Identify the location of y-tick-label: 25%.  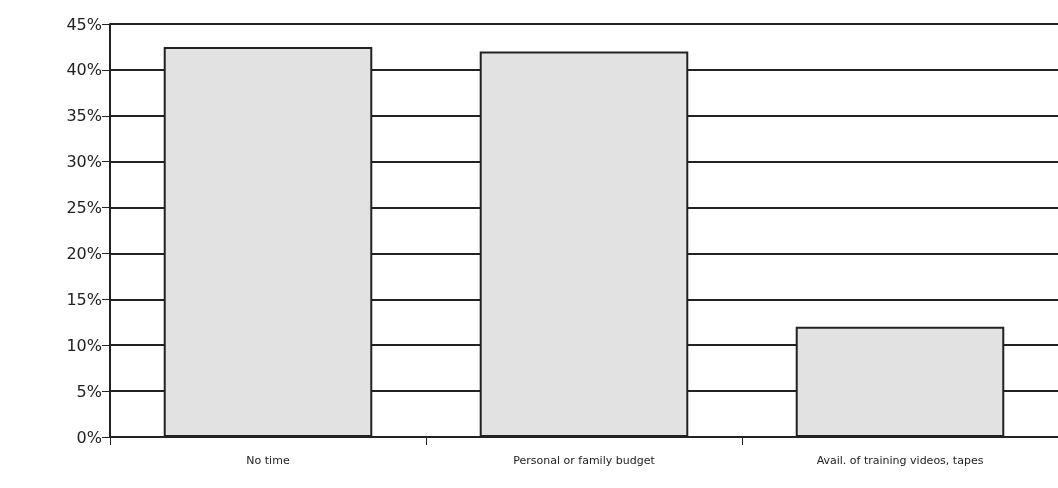
(84, 208).